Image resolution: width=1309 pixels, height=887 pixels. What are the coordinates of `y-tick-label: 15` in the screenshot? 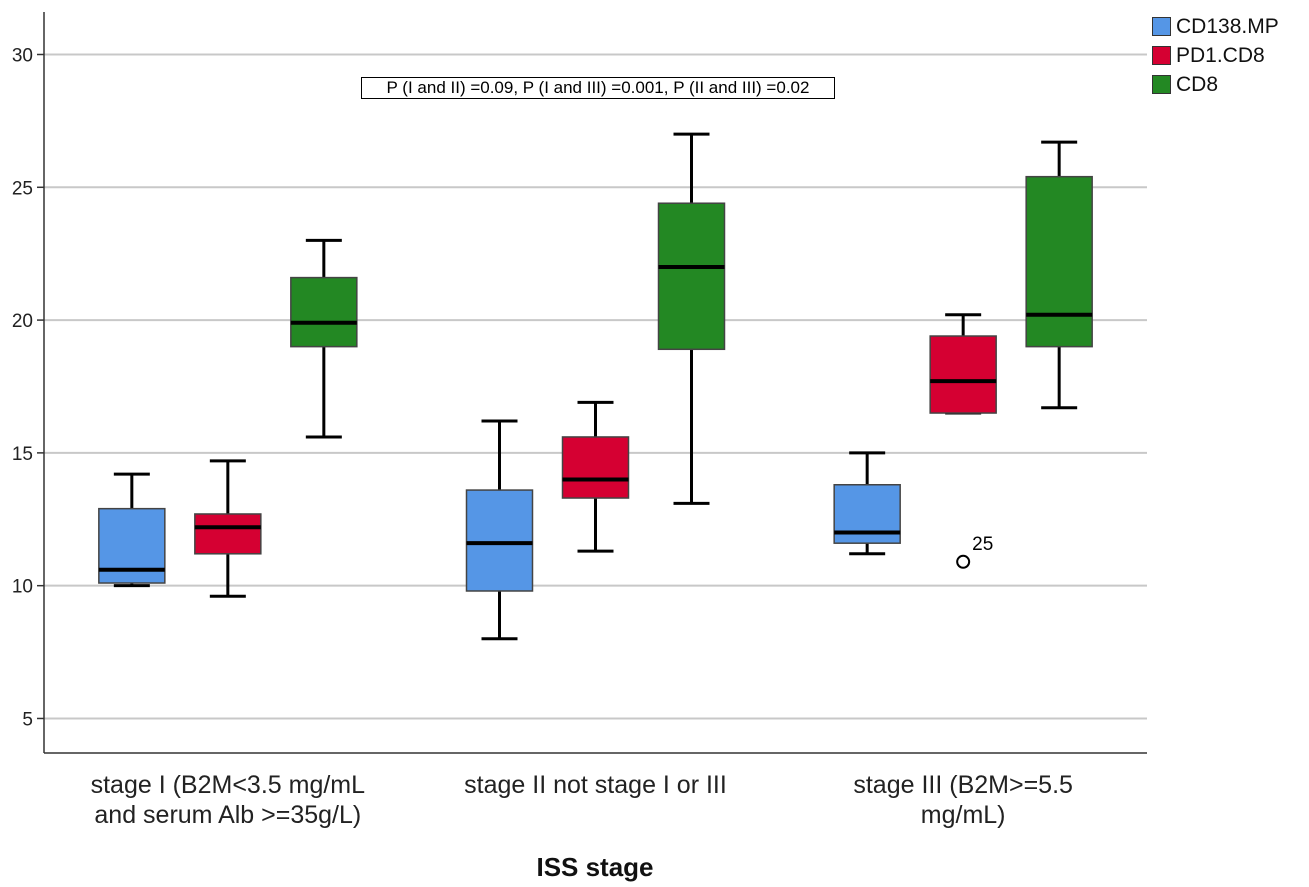 It's located at (22, 454).